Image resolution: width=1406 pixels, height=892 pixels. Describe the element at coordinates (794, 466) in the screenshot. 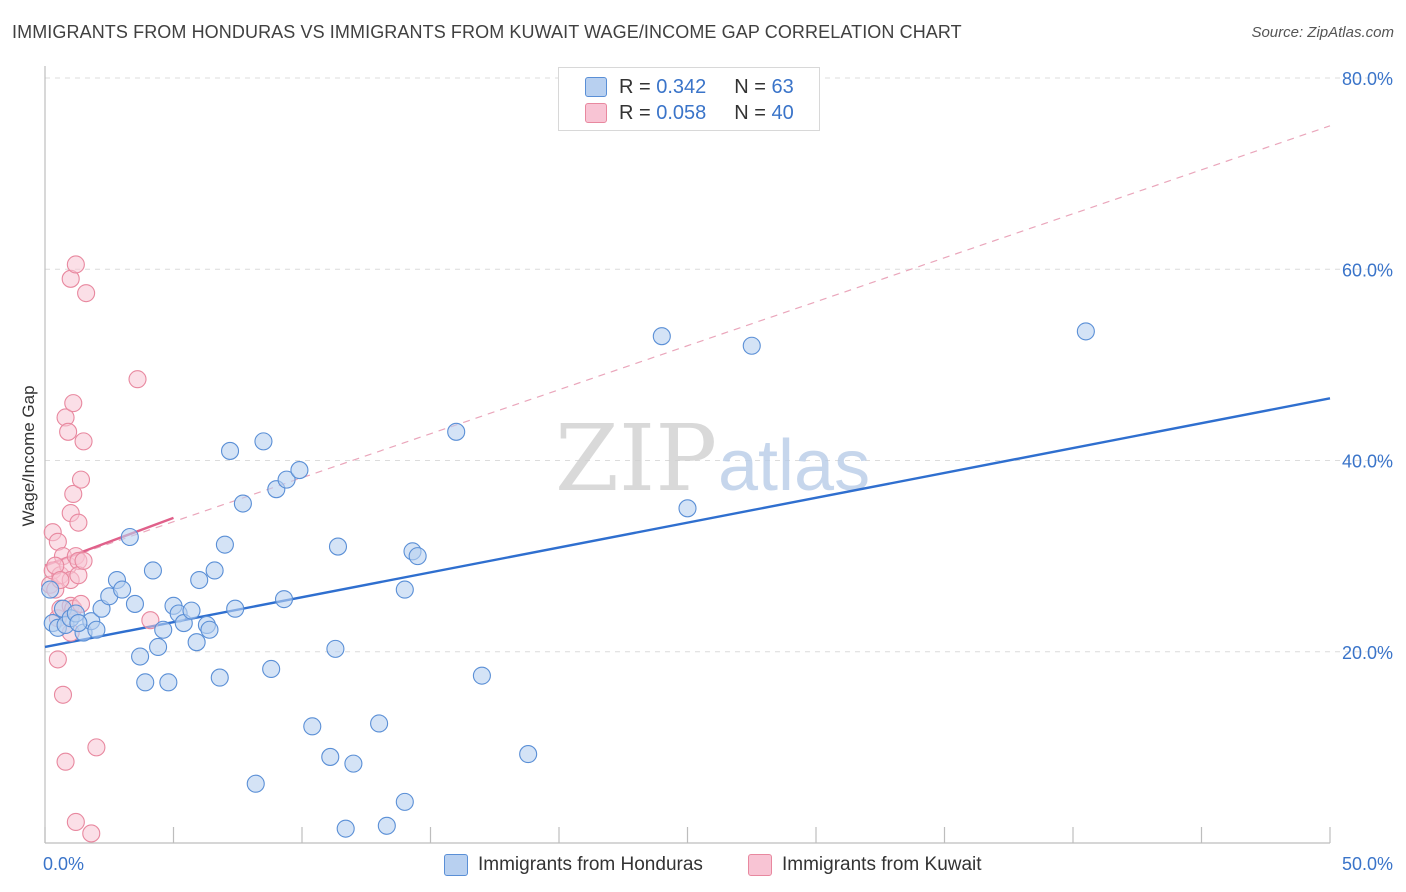

I see `watermark-atlas: atlas` at that location.